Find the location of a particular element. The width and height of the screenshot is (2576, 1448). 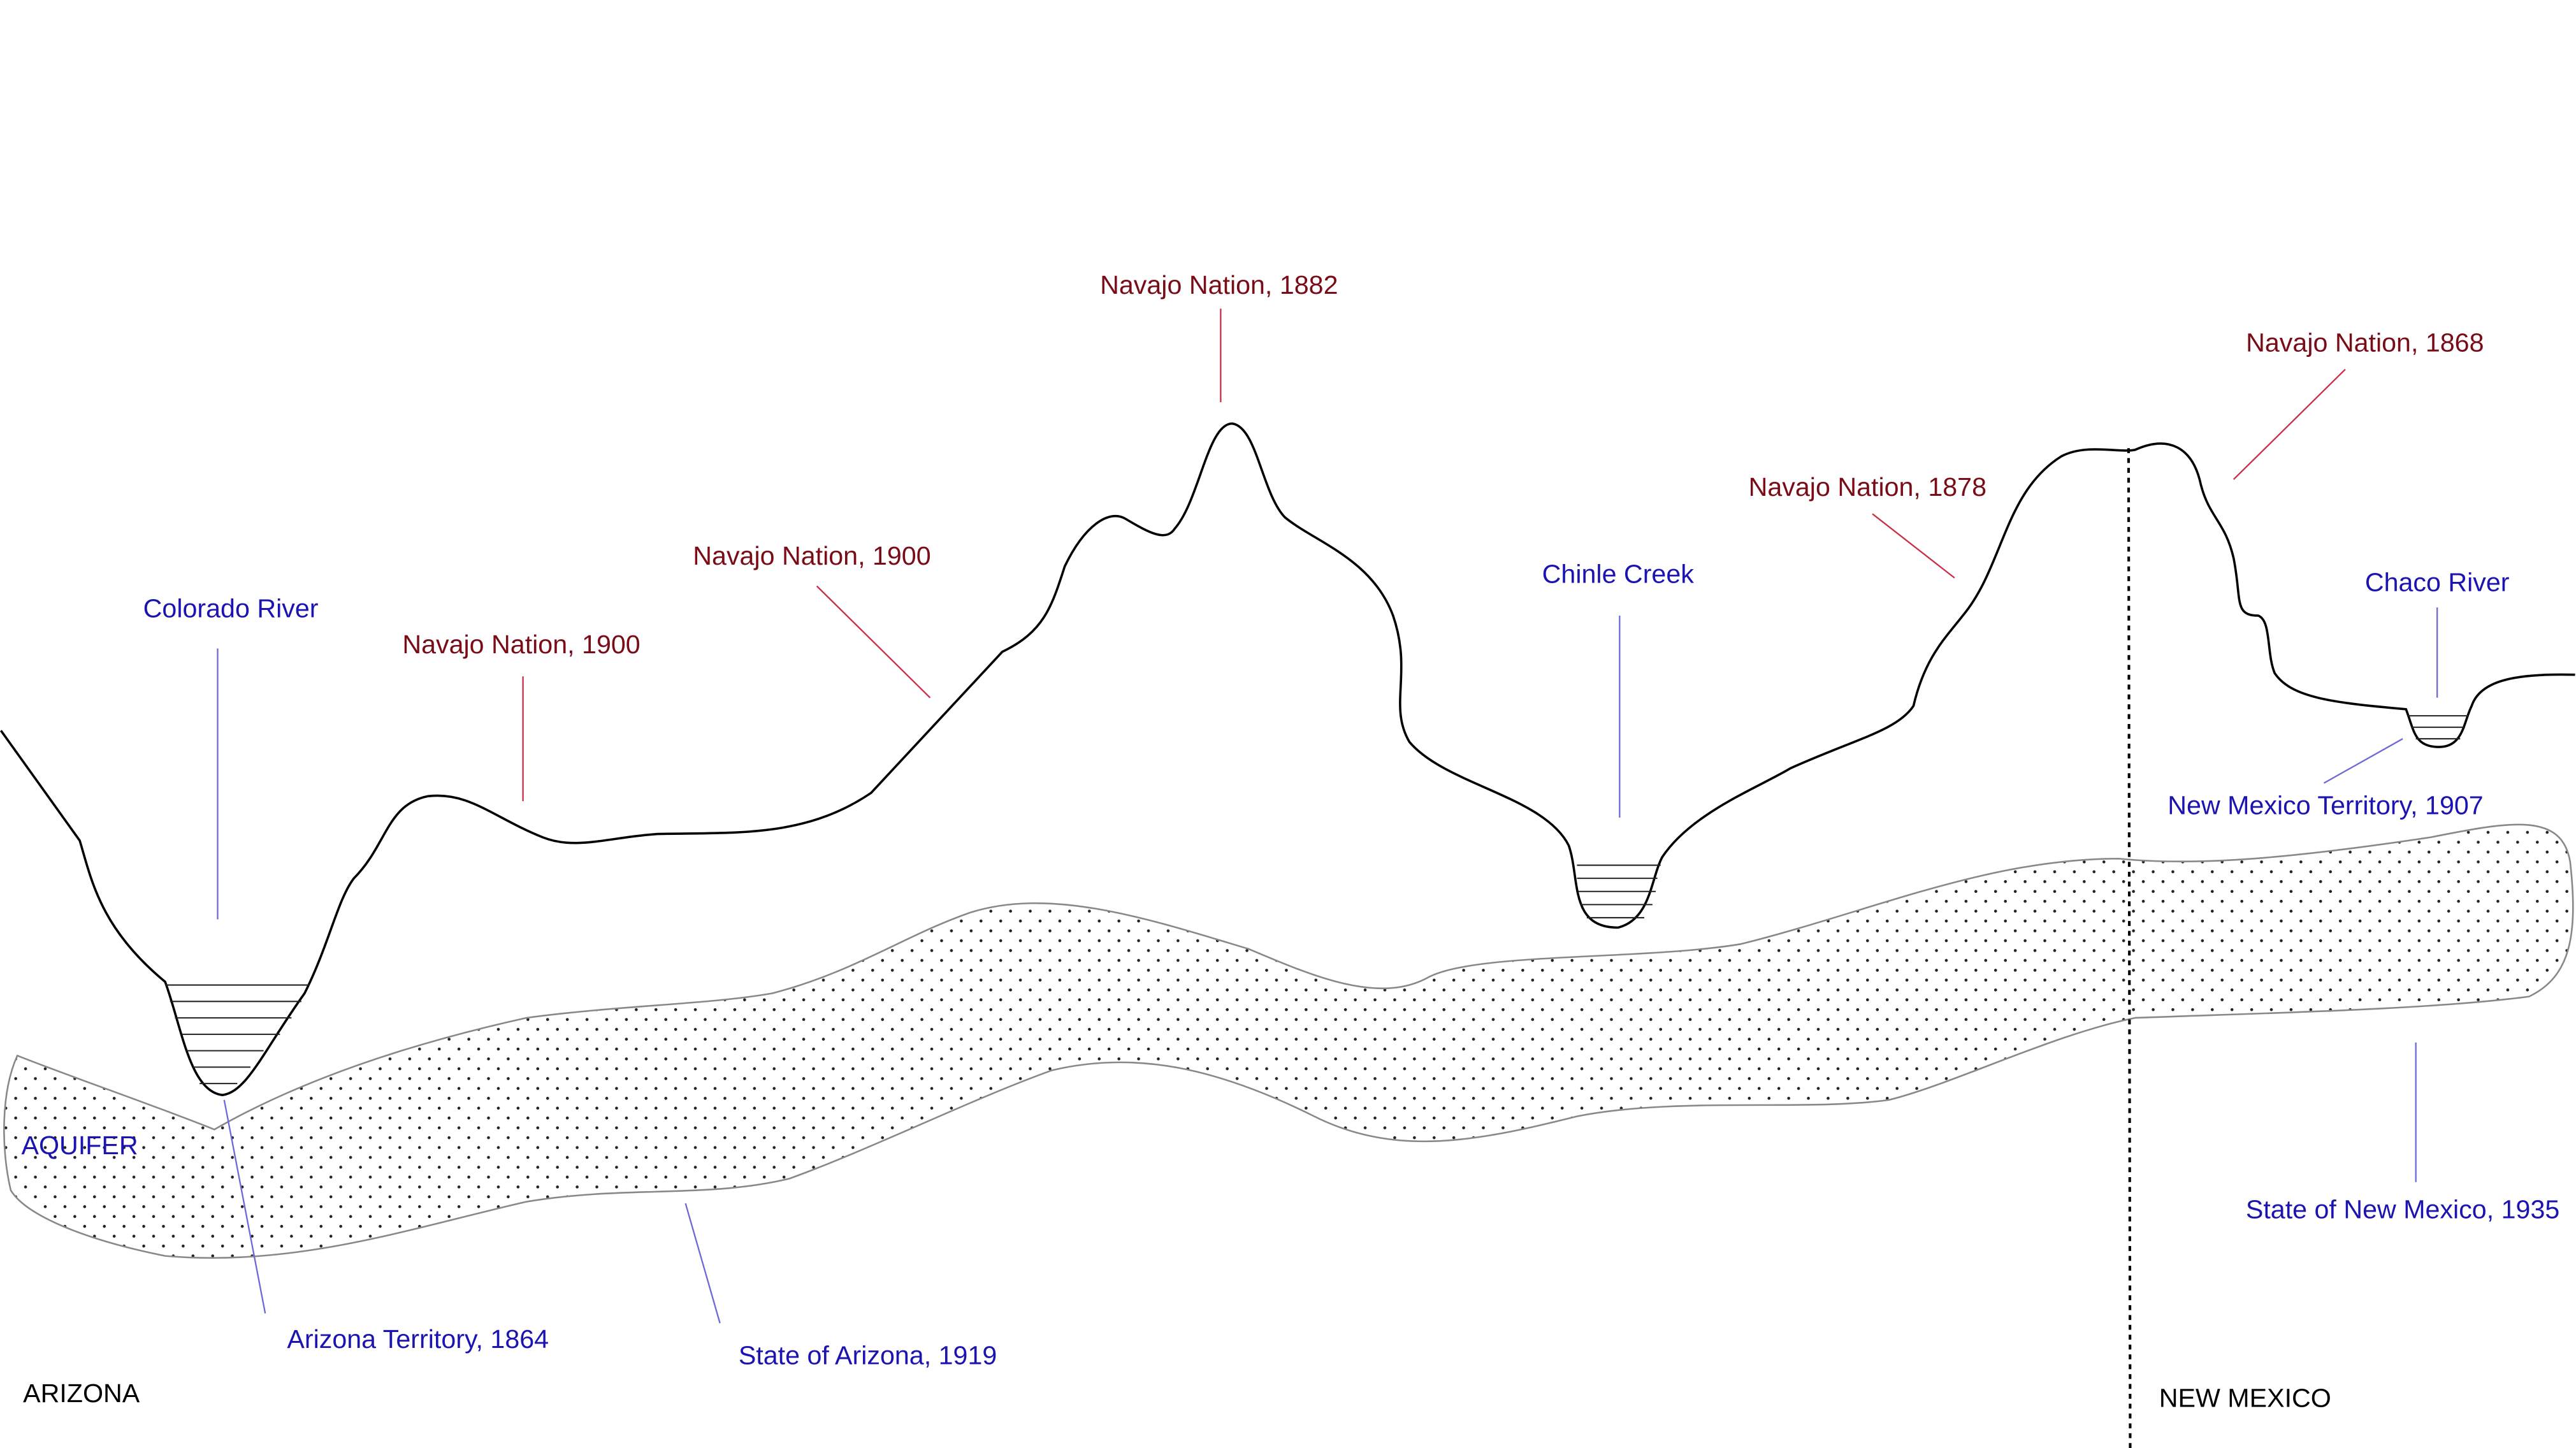

territory-label: Arizona Territory, 1864 is located at coordinates (418, 1339).